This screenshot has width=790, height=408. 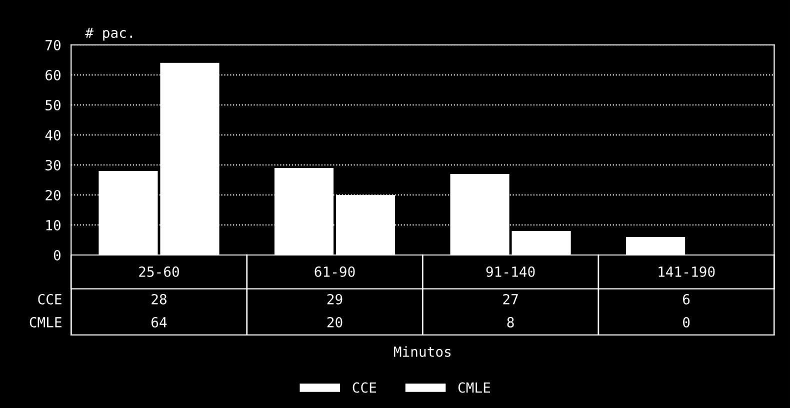 What do you see at coordinates (46, 322) in the screenshot?
I see `text: CMLE` at bounding box center [46, 322].